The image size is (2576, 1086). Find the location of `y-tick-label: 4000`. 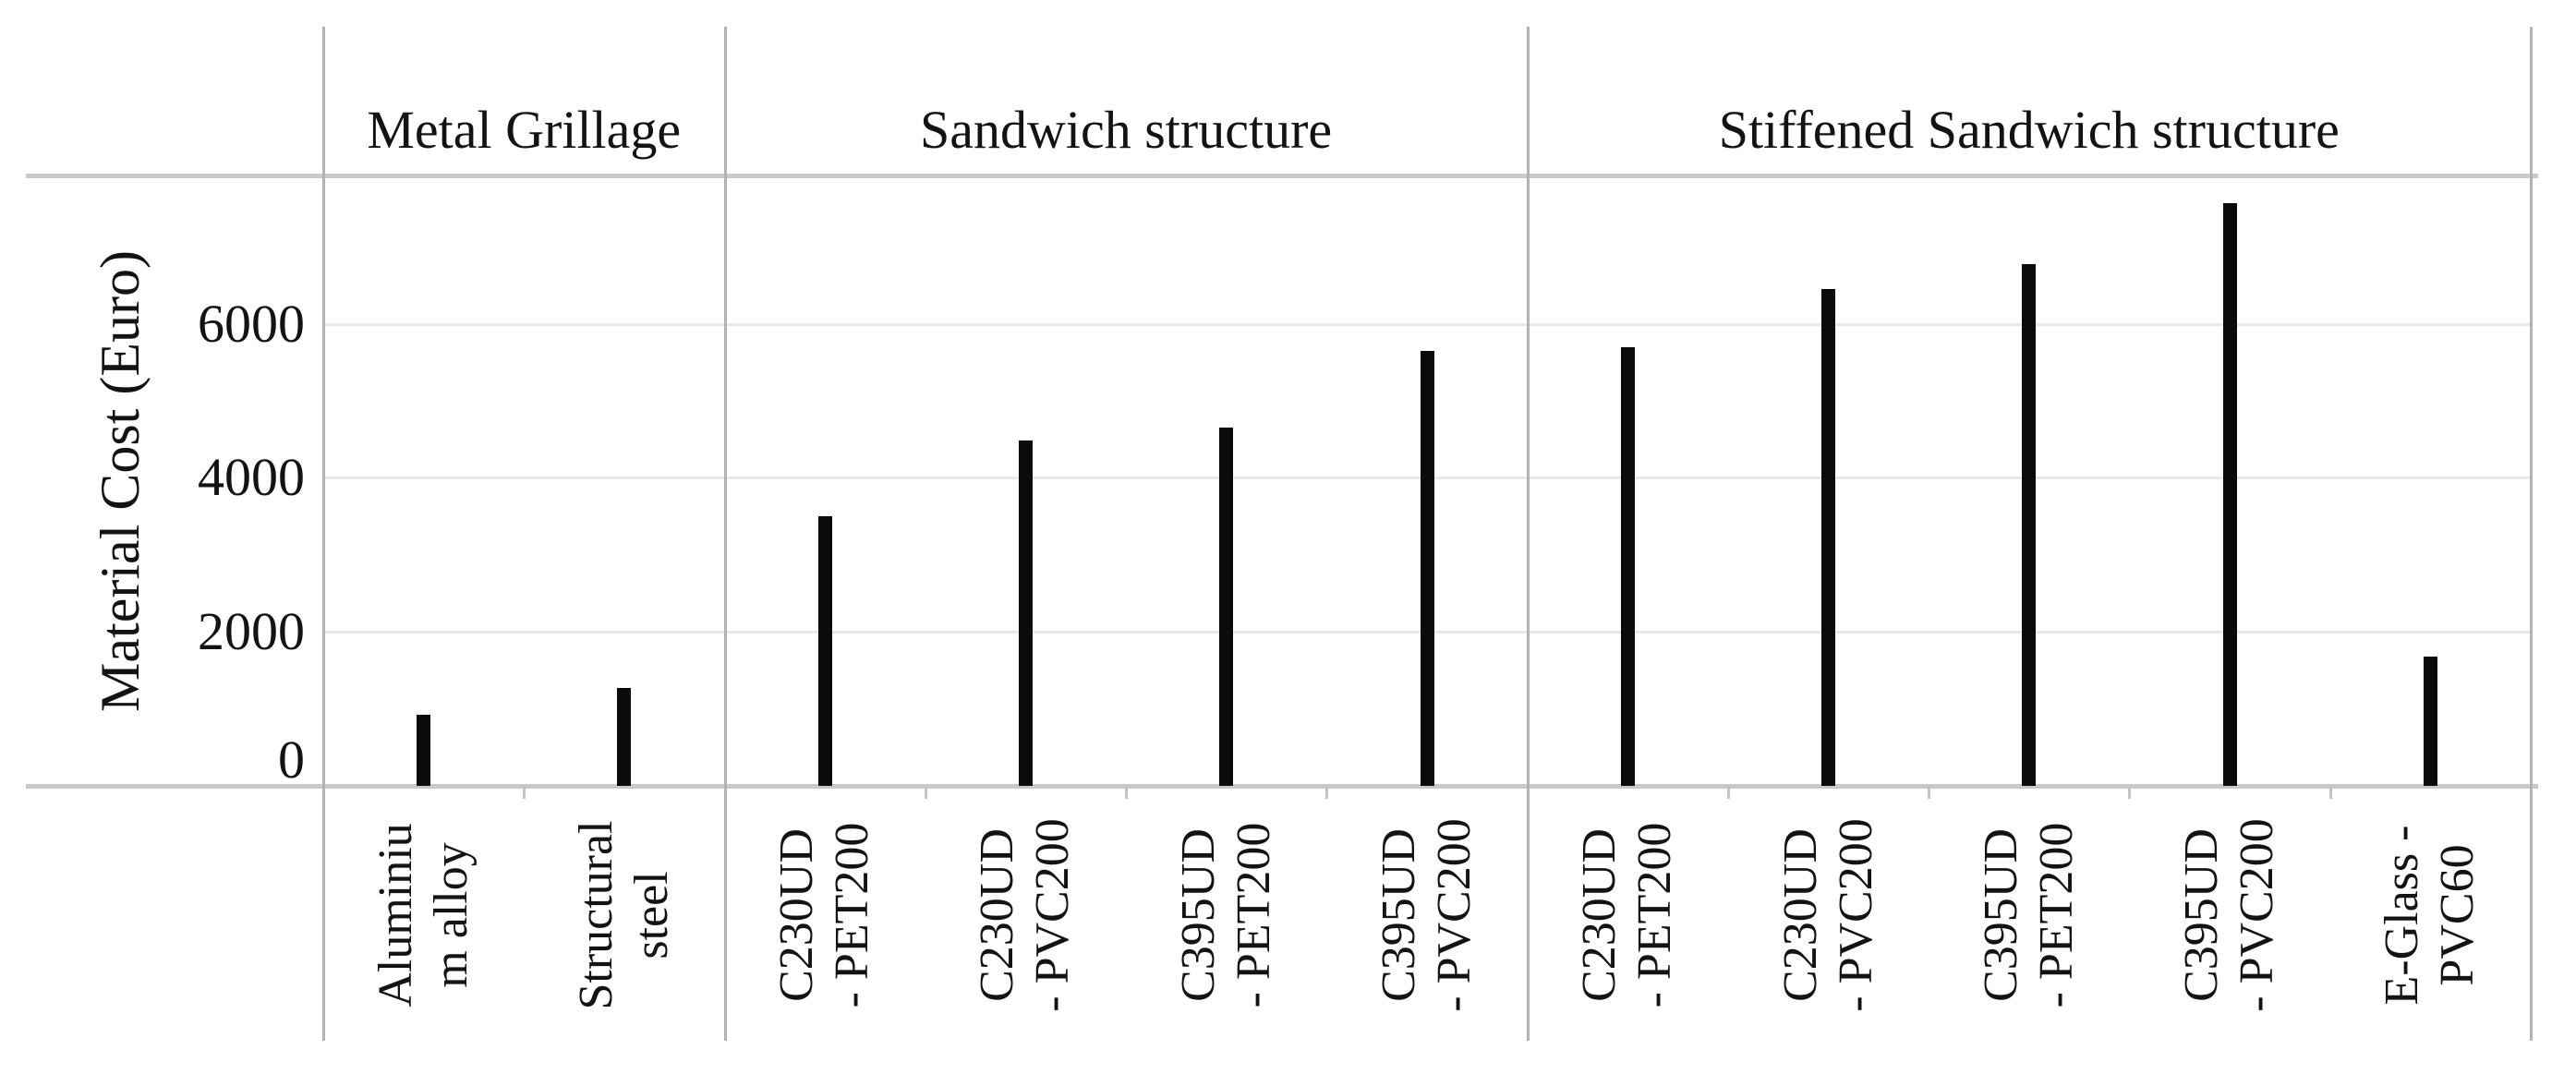

y-tick-label: 4000 is located at coordinates (251, 477).